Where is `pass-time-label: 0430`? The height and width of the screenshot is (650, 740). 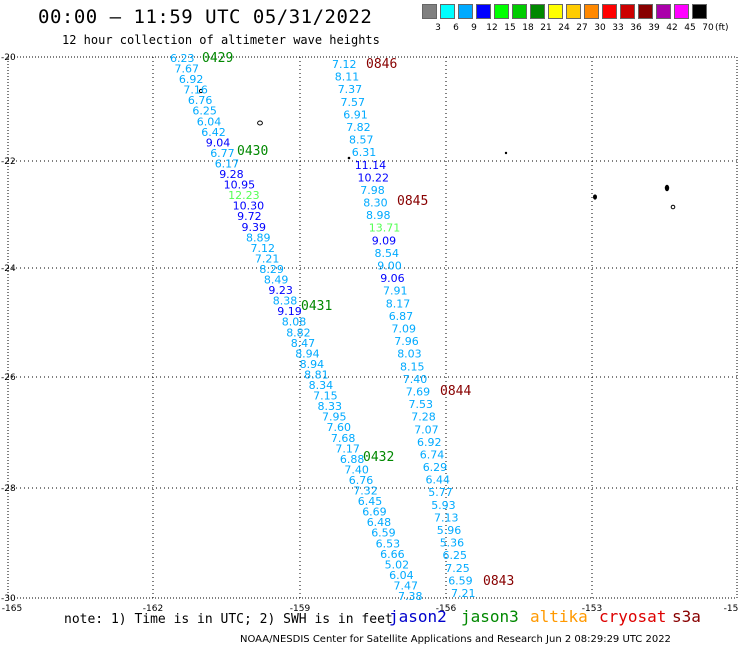 pass-time-label: 0430 is located at coordinates (252, 151).